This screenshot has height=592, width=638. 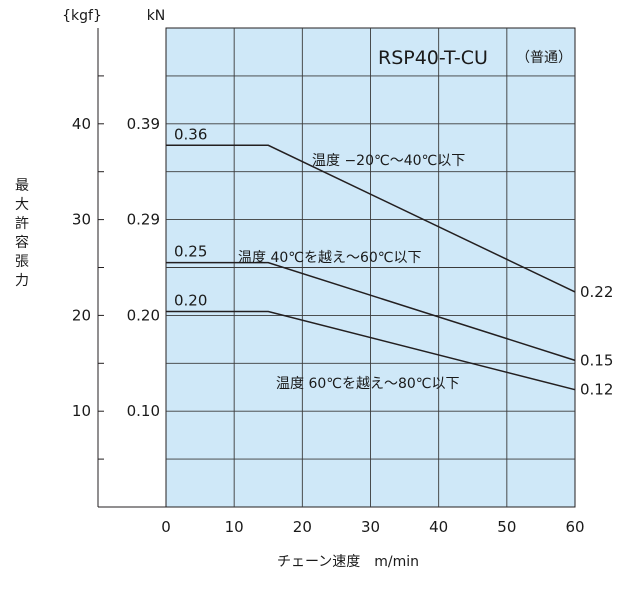 What do you see at coordinates (81, 411) in the screenshot?
I see `y-tick-label-kgf: 10` at bounding box center [81, 411].